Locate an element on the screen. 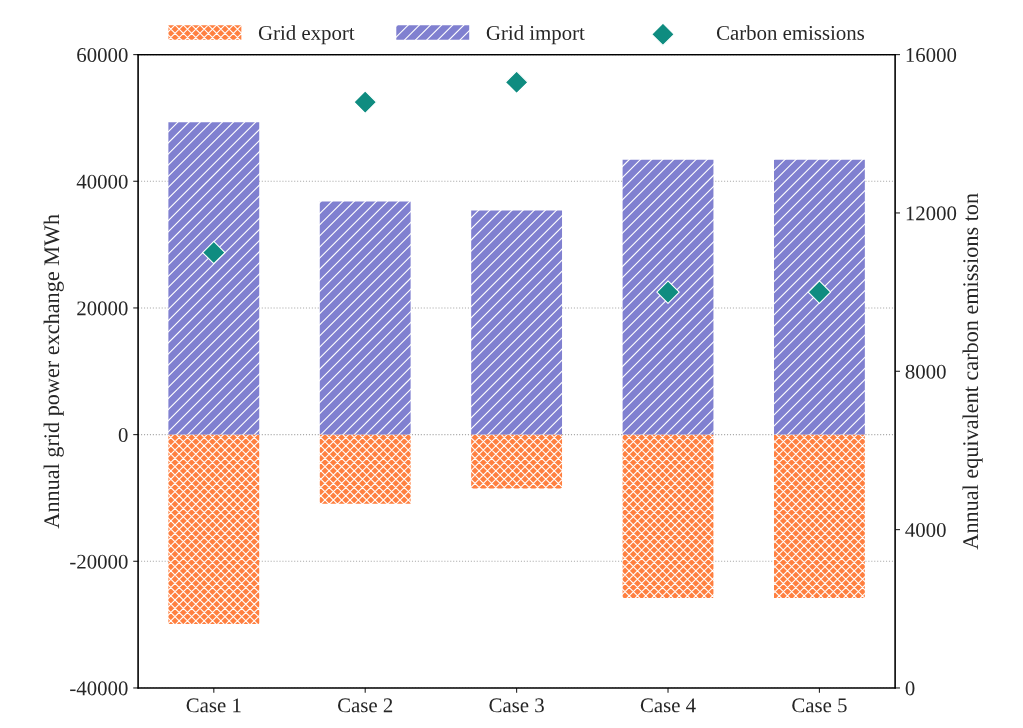 This screenshot has height=728, width=1023. y2-tick-label: 0 is located at coordinates (910, 688).